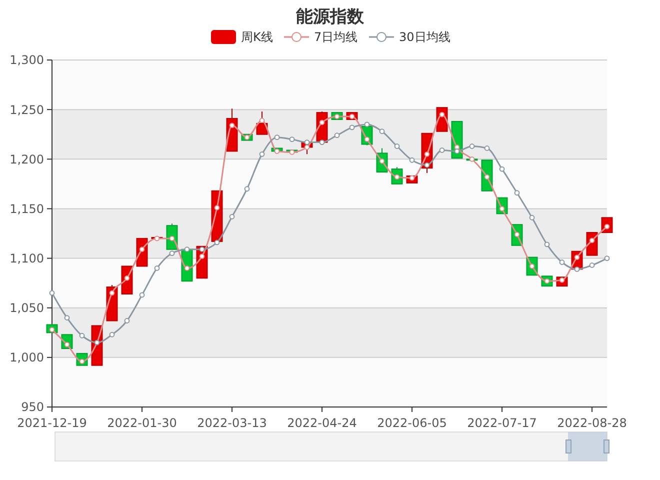 The width and height of the screenshot is (660, 480). I want to click on legend-label: 30日均线, so click(424, 37).